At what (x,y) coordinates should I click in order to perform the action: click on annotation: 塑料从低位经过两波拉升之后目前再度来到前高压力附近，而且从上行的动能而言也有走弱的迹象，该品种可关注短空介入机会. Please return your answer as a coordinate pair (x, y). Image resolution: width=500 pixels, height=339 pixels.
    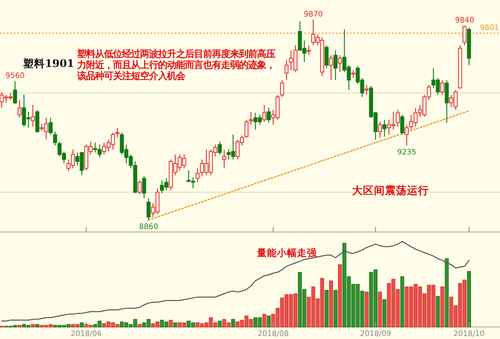
    Looking at the image, I should click on (175, 65).